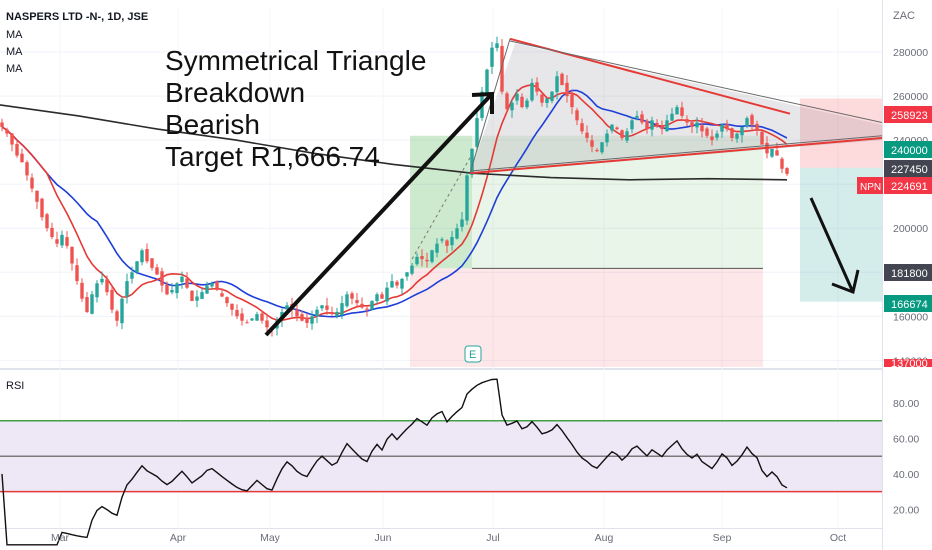 Image resolution: width=932 pixels, height=550 pixels. Describe the element at coordinates (908, 303) in the screenshot. I see `price-tag-target: 166674` at that location.